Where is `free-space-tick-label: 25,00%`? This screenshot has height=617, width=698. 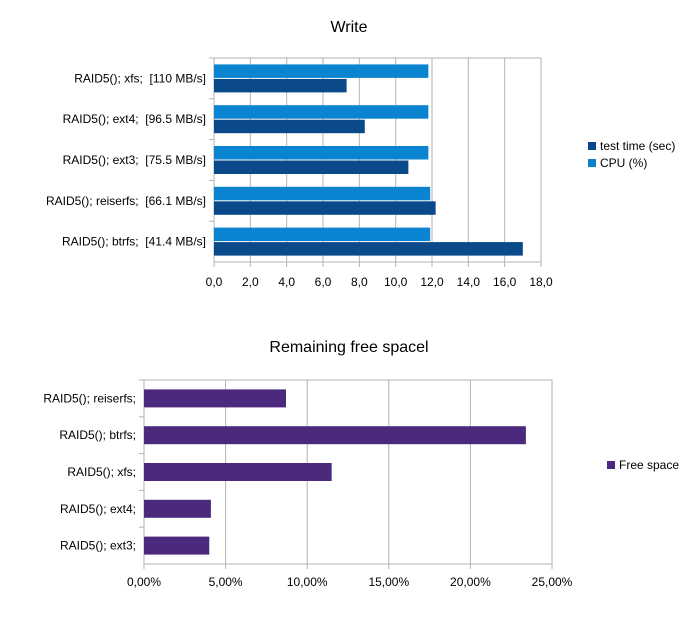
free-space-tick-label: 25,00% is located at coordinates (552, 582).